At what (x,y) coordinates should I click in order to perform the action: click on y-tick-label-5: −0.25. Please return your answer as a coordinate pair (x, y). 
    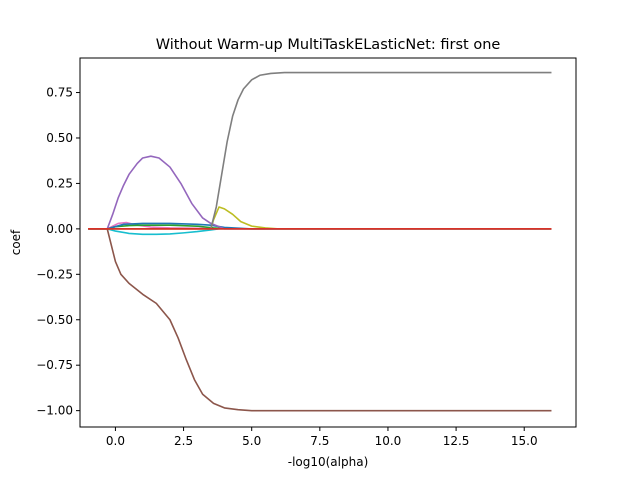
    Looking at the image, I should click on (54, 274).